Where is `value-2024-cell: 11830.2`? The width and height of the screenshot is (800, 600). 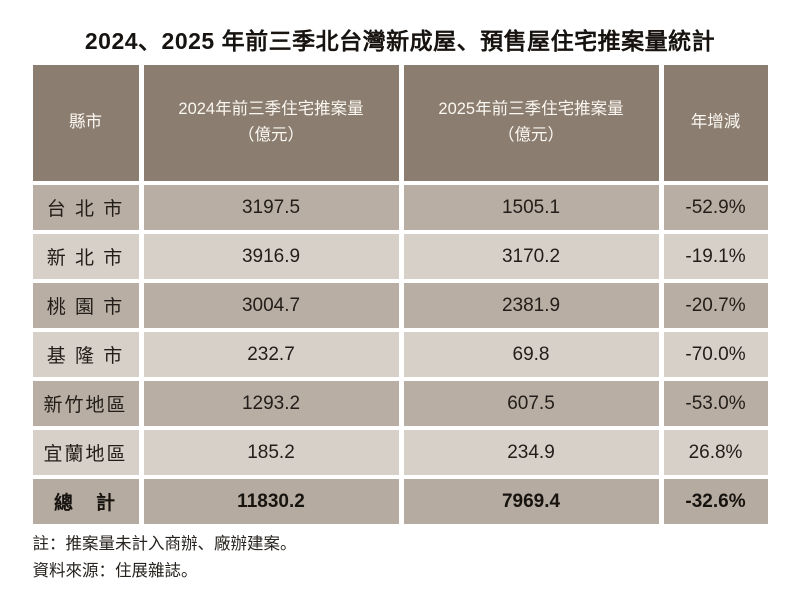
value-2024-cell: 11830.2 is located at coordinates (271, 501).